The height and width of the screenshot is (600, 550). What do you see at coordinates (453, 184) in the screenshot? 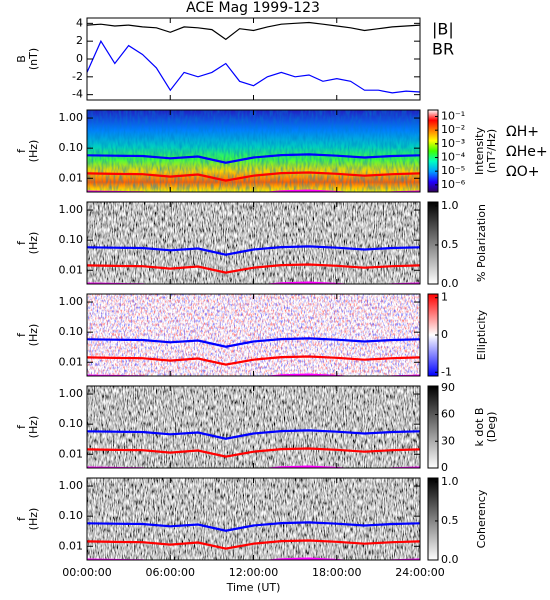
I see `colorbar-tick-label: 10⁻⁶` at bounding box center [453, 184].